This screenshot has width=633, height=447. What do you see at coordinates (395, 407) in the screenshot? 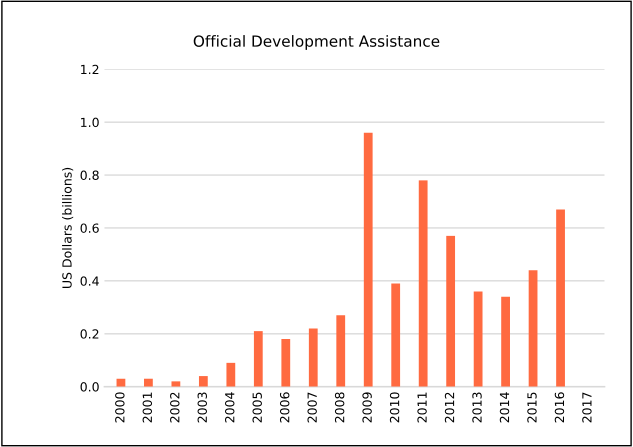
I see `x-tick-label: 2010` at bounding box center [395, 407].